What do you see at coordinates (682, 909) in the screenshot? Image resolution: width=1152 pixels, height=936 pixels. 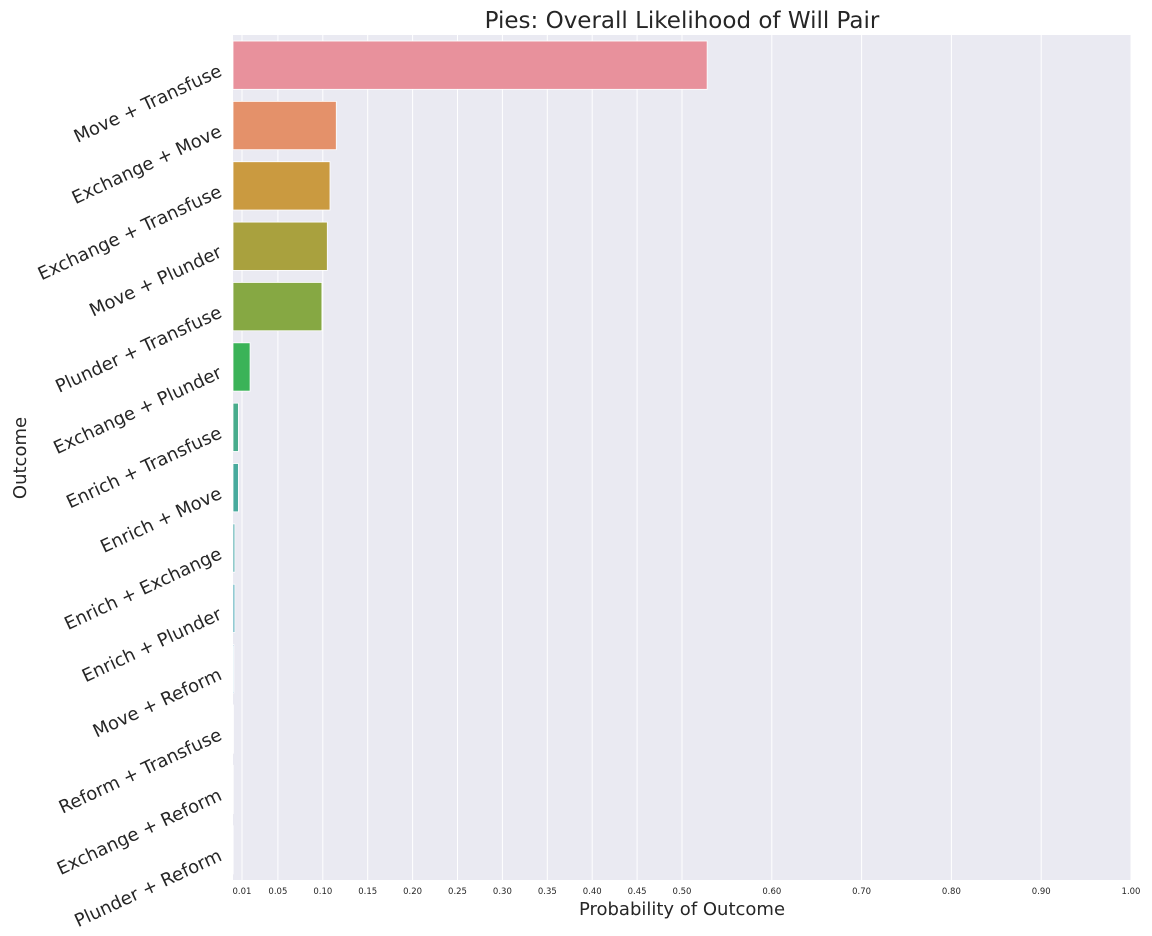 I see `x-axis-label: Probability of Outcome` at bounding box center [682, 909].